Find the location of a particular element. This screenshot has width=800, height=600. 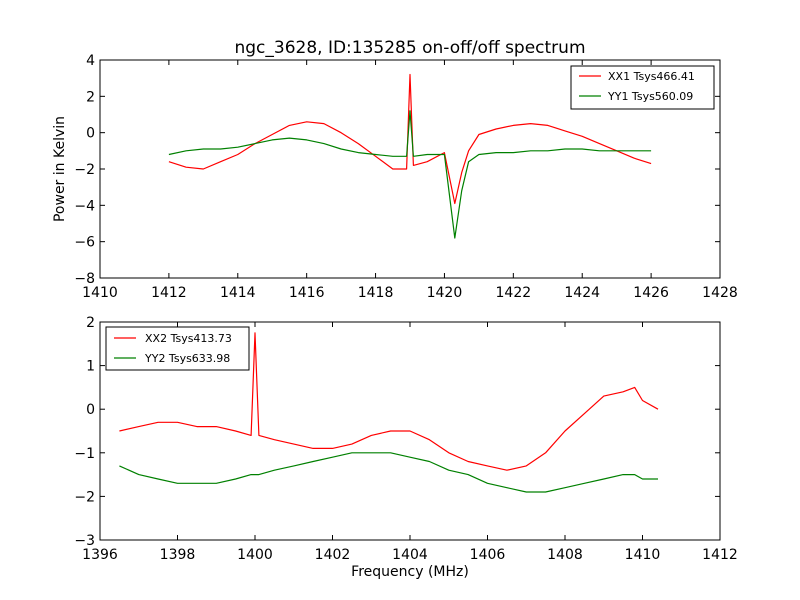

bottom-y-tick-label: −3 is located at coordinates (84, 541).